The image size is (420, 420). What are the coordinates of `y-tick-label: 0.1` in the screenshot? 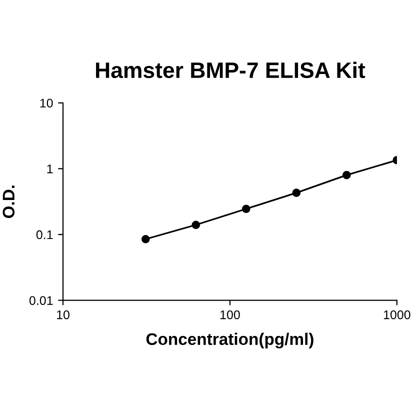 It's located at (44, 235).